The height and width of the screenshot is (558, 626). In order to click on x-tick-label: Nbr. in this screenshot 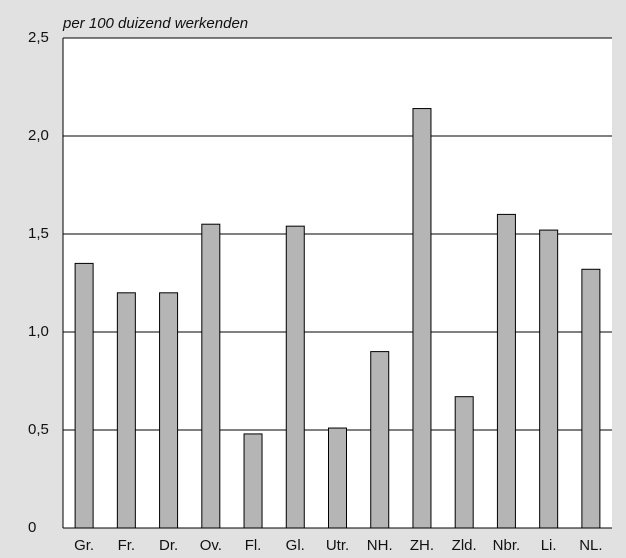, I will do `click(507, 545)`.